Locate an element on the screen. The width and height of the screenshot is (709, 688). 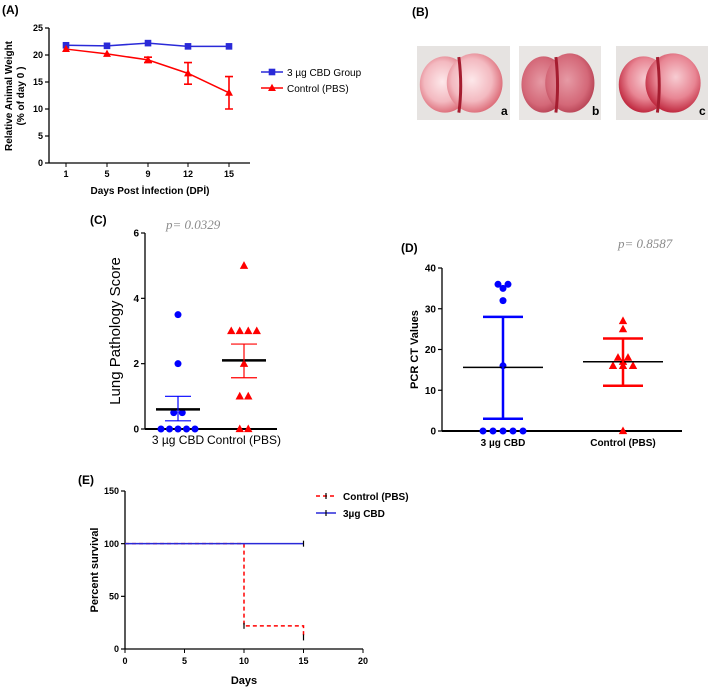
y-tick-label: 40 is located at coordinates (431, 269).